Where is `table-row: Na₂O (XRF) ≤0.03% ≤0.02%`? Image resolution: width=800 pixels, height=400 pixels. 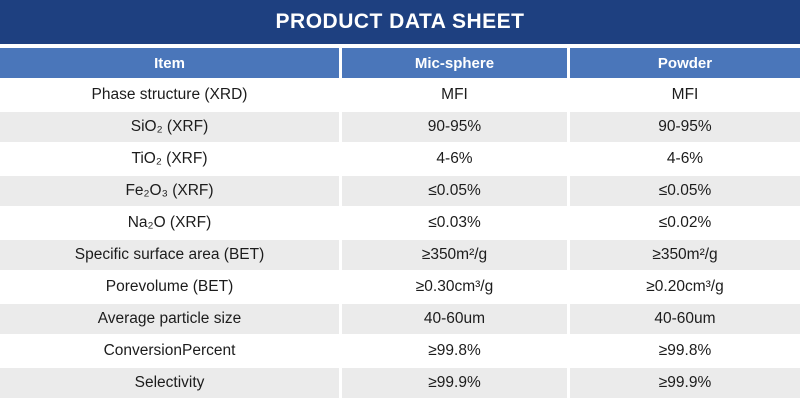 table-row: Na₂O (XRF) ≤0.03% ≤0.02% is located at coordinates (400, 223).